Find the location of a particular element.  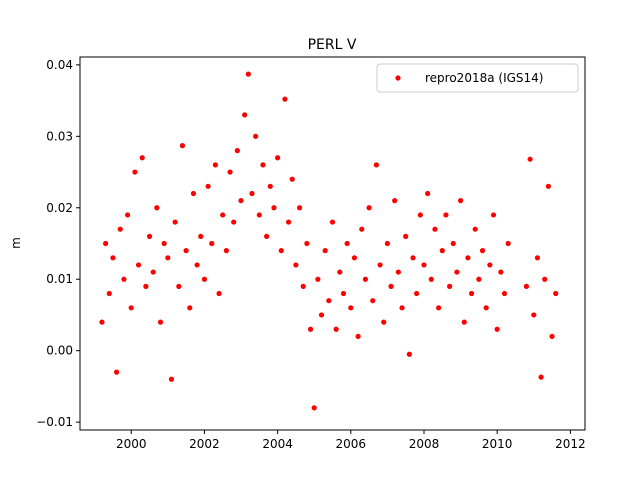

x-tick-label: 2002 is located at coordinates (204, 444).